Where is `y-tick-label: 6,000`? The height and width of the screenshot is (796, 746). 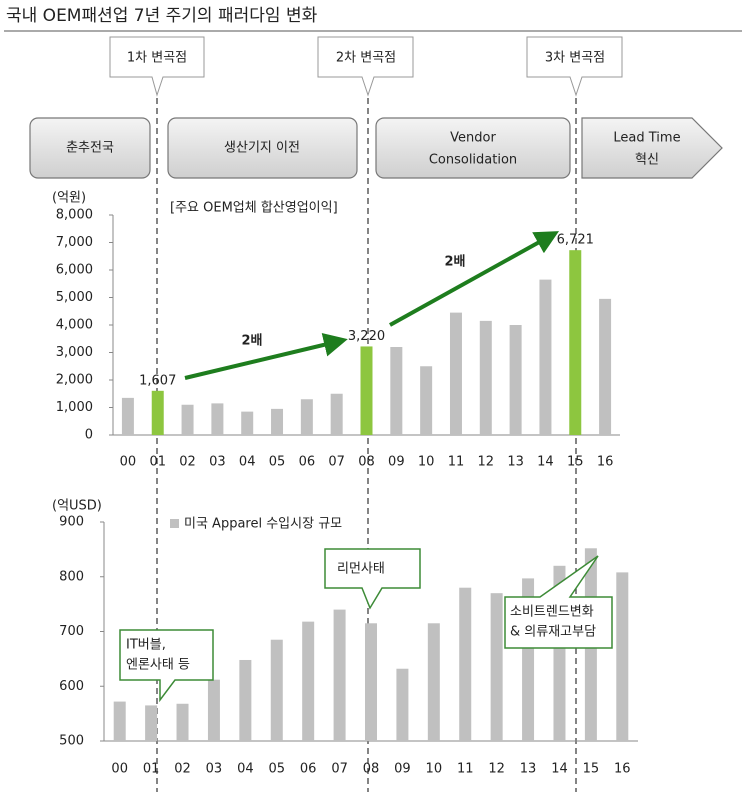
y-tick-label: 6,000 is located at coordinates (74, 270).